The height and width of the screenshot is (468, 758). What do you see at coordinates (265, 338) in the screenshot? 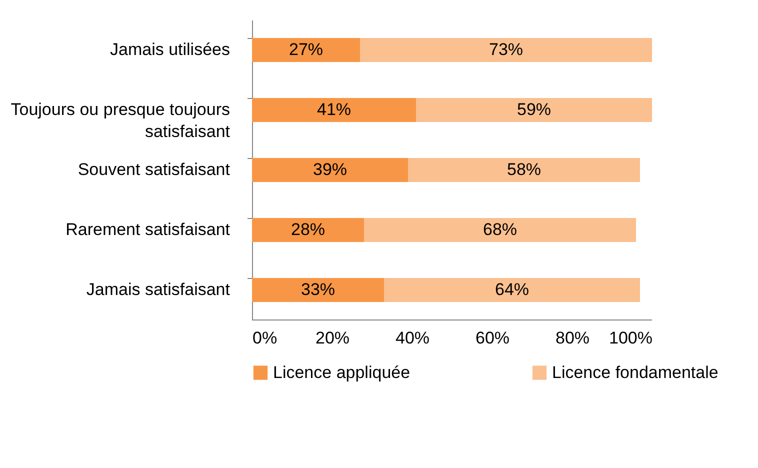
I see `x-tick-label: 0%` at bounding box center [265, 338].